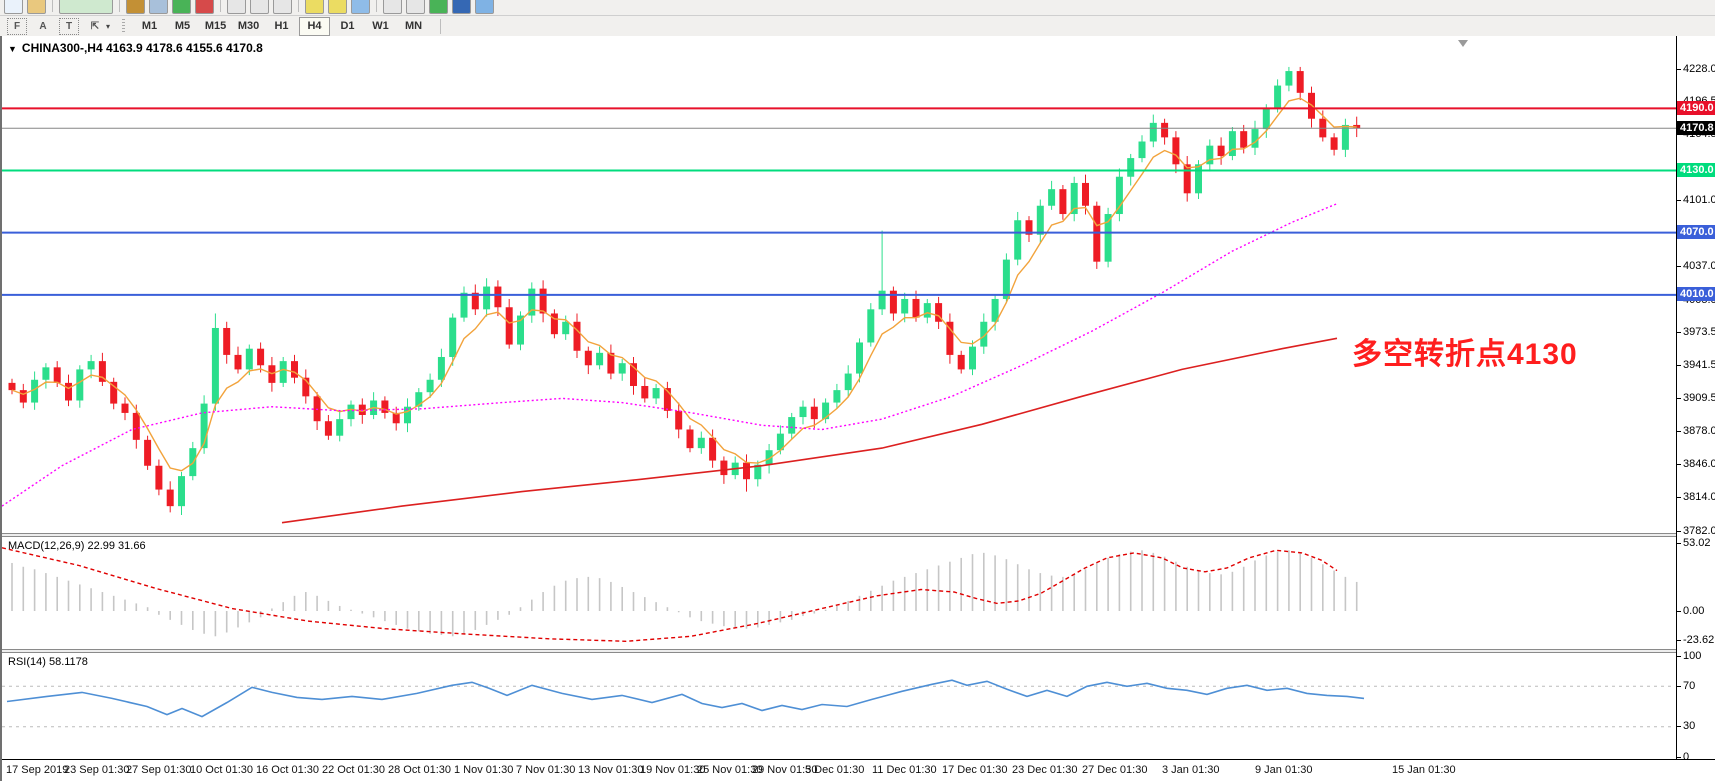 The width and height of the screenshot is (1715, 781). What do you see at coordinates (1696, 294) in the screenshot?
I see `price-line-badge: 4010.0` at bounding box center [1696, 294].